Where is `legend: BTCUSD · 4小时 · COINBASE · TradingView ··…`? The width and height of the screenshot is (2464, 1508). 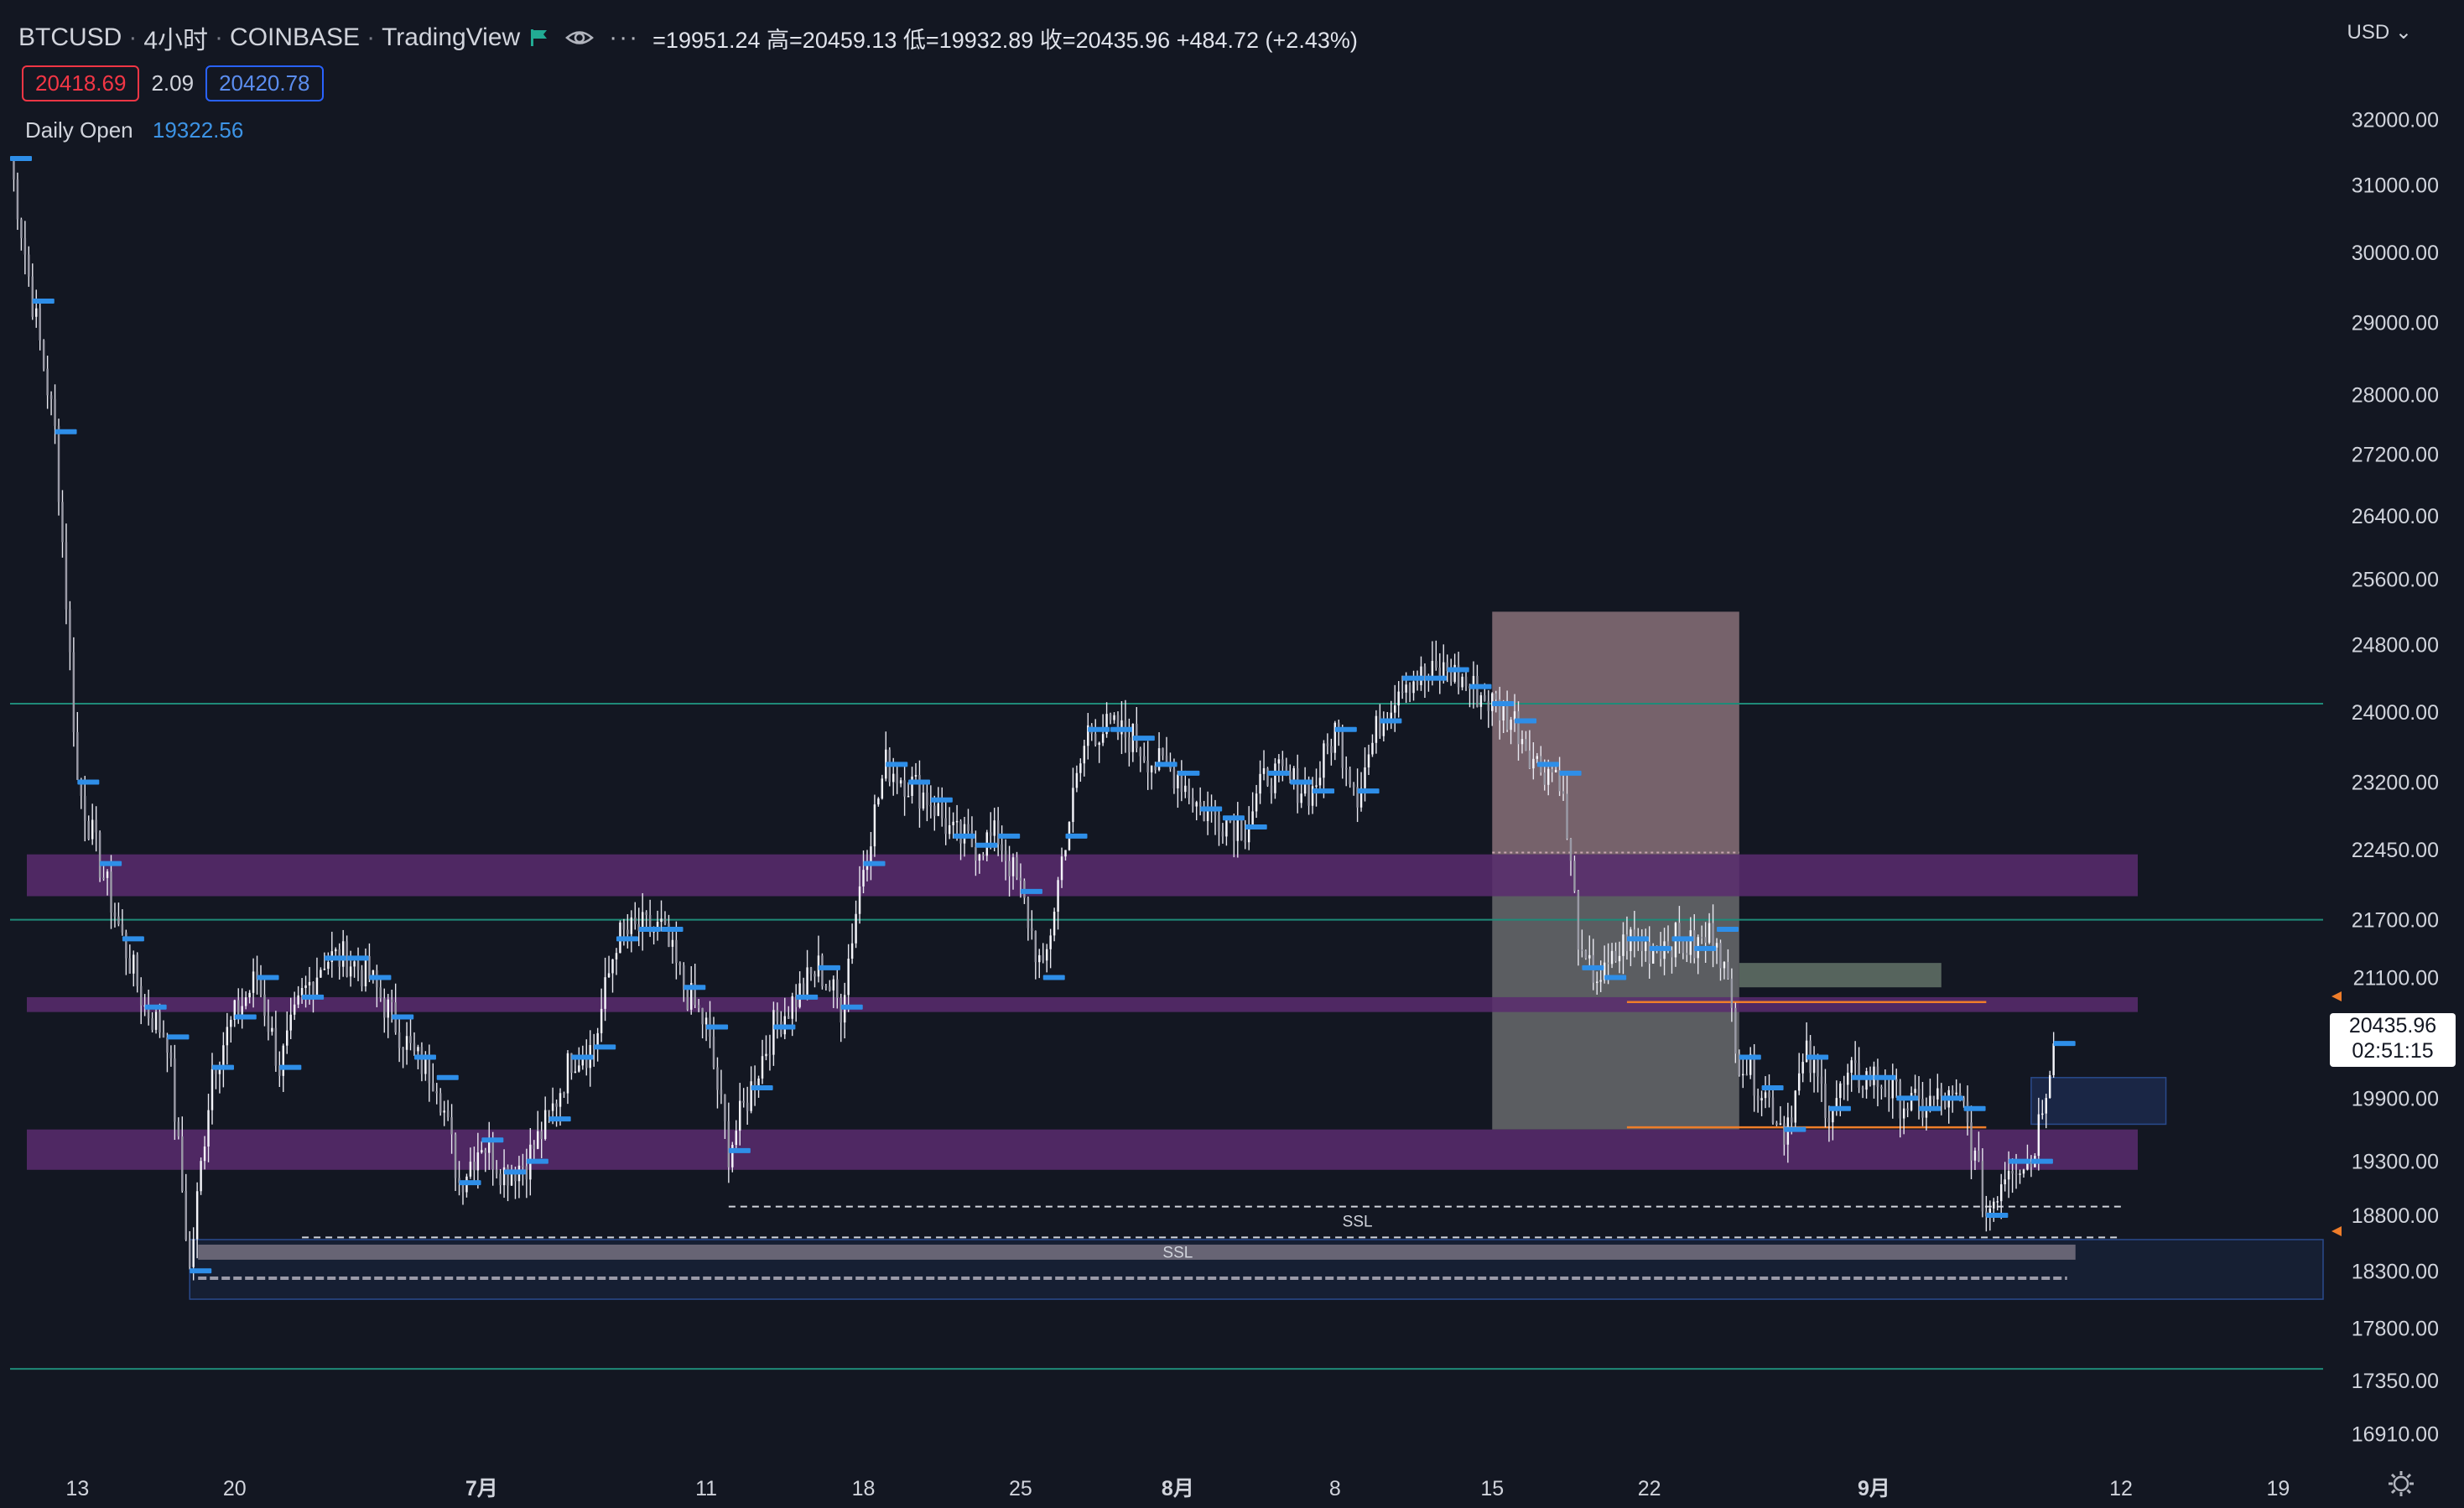
legend: BTCUSD · 4小时 · COINBASE · TradingView ··… is located at coordinates (688, 37).